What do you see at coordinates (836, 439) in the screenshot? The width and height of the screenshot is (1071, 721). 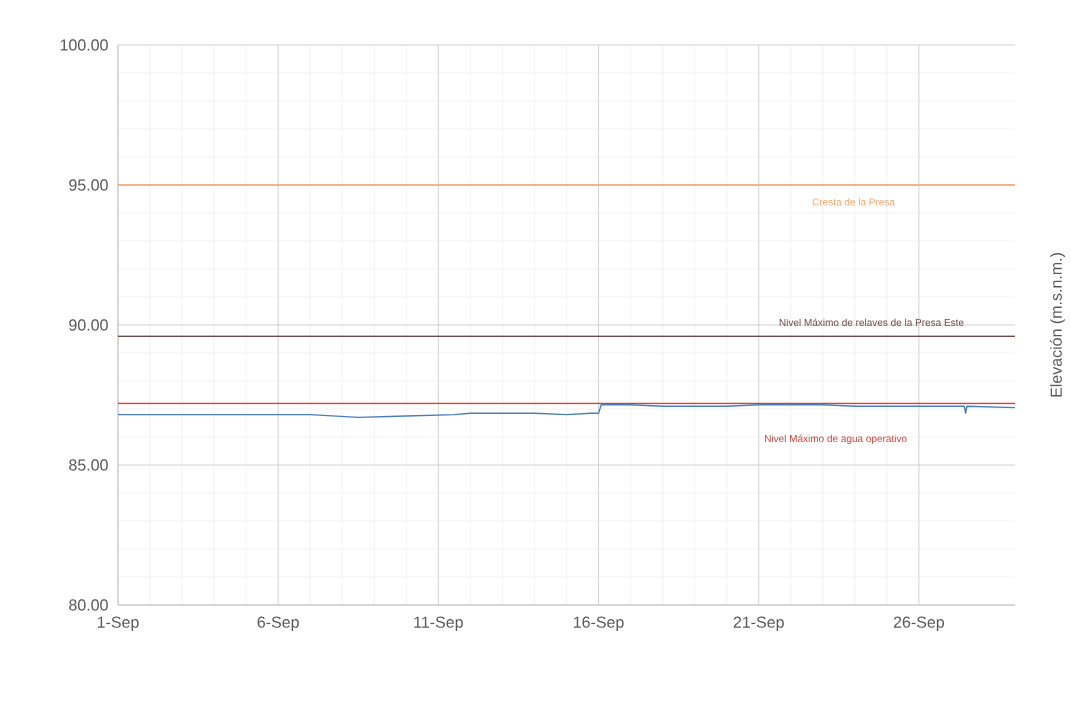 I see `ref-line-label: Nivel Máximo de agua operativo` at bounding box center [836, 439].